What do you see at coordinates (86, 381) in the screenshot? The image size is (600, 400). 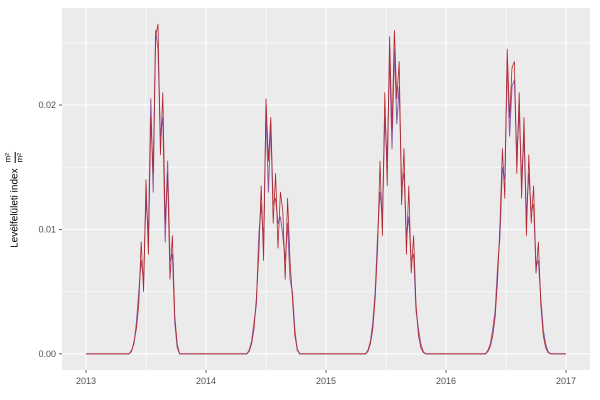 I see `x-tick-label: 2013` at bounding box center [86, 381].